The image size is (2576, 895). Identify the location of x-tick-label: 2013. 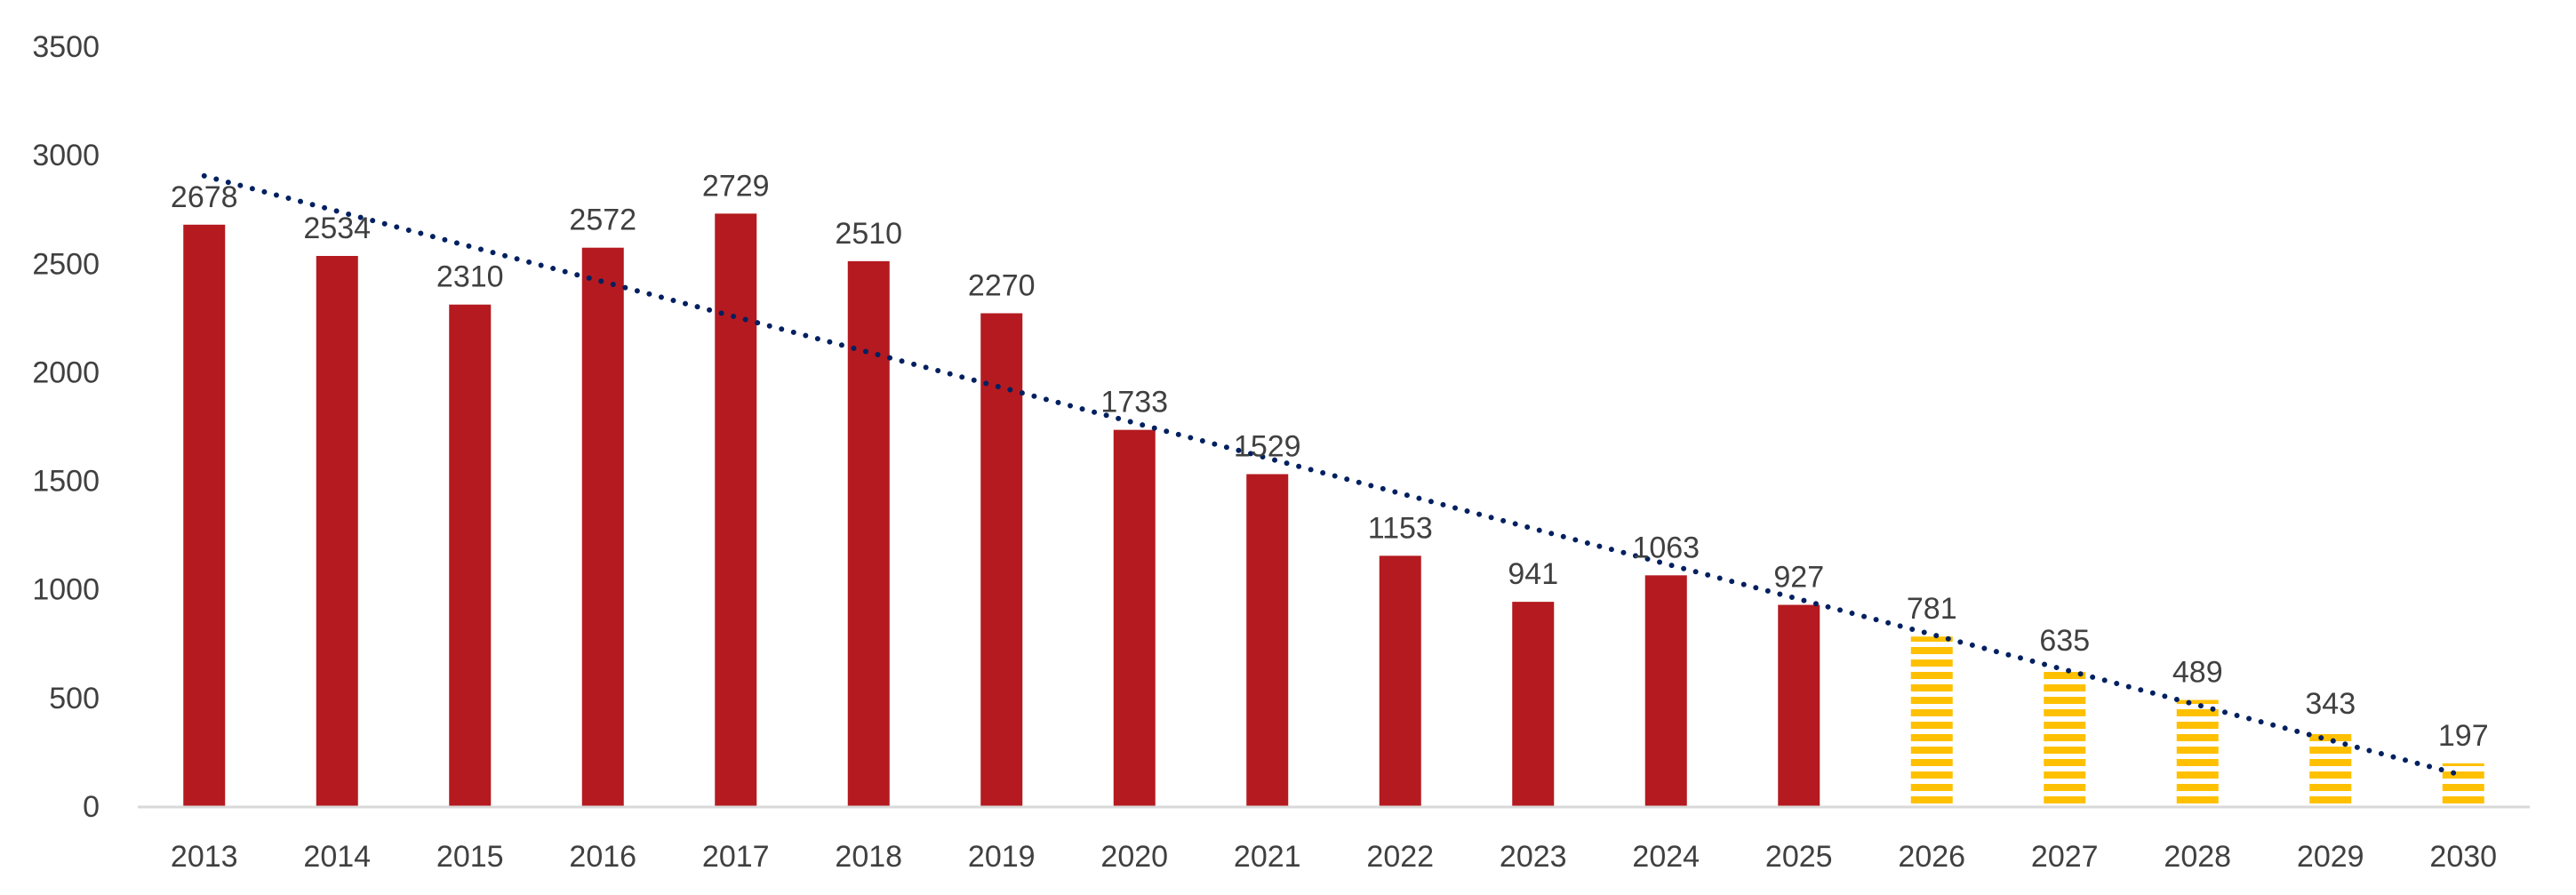
(204, 857).